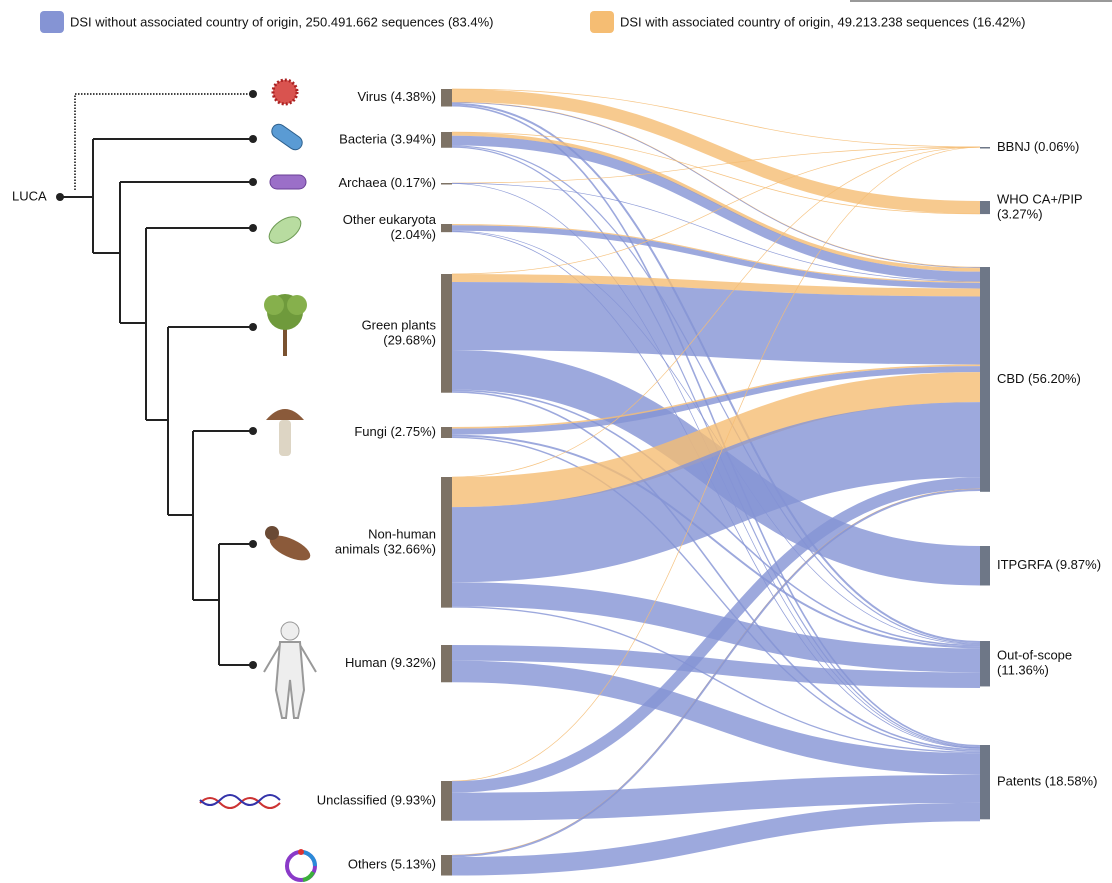  What do you see at coordinates (395, 431) in the screenshot?
I see `source-label: Fungi (2.75%)` at bounding box center [395, 431].